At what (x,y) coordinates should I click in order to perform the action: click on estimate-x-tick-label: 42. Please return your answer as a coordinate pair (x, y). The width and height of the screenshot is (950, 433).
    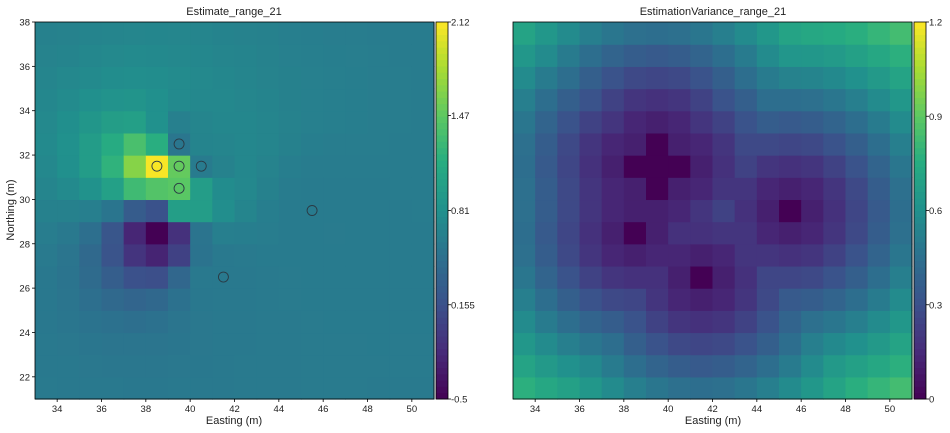
    Looking at the image, I should click on (234, 409).